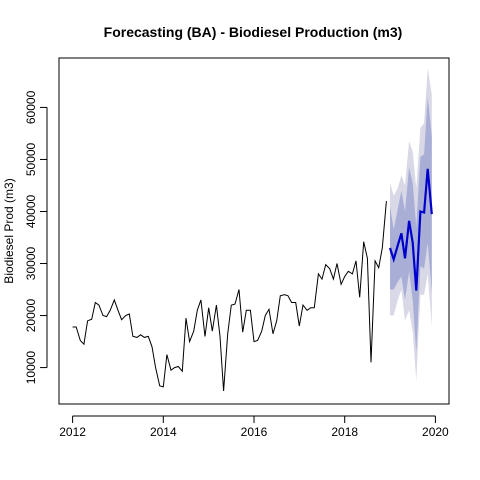 The width and height of the screenshot is (480, 480). Describe the element at coordinates (31, 264) in the screenshot. I see `y-tick-label: 30000` at that location.